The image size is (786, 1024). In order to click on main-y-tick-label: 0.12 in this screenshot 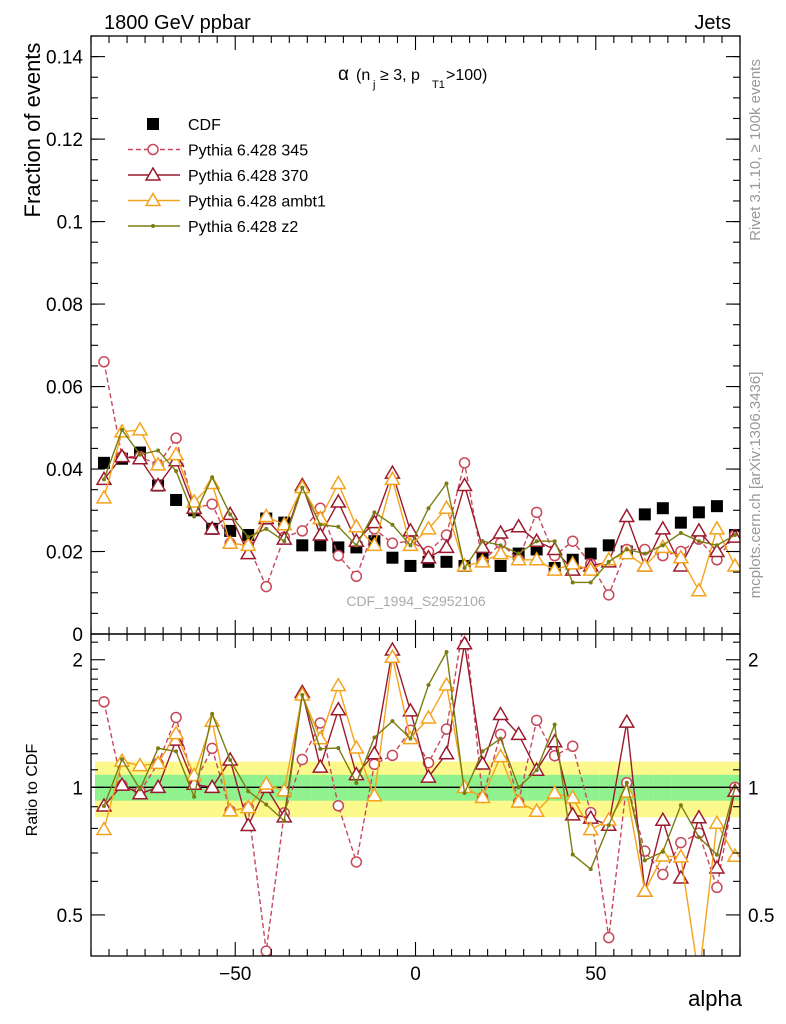, I will do `click(64, 140)`.